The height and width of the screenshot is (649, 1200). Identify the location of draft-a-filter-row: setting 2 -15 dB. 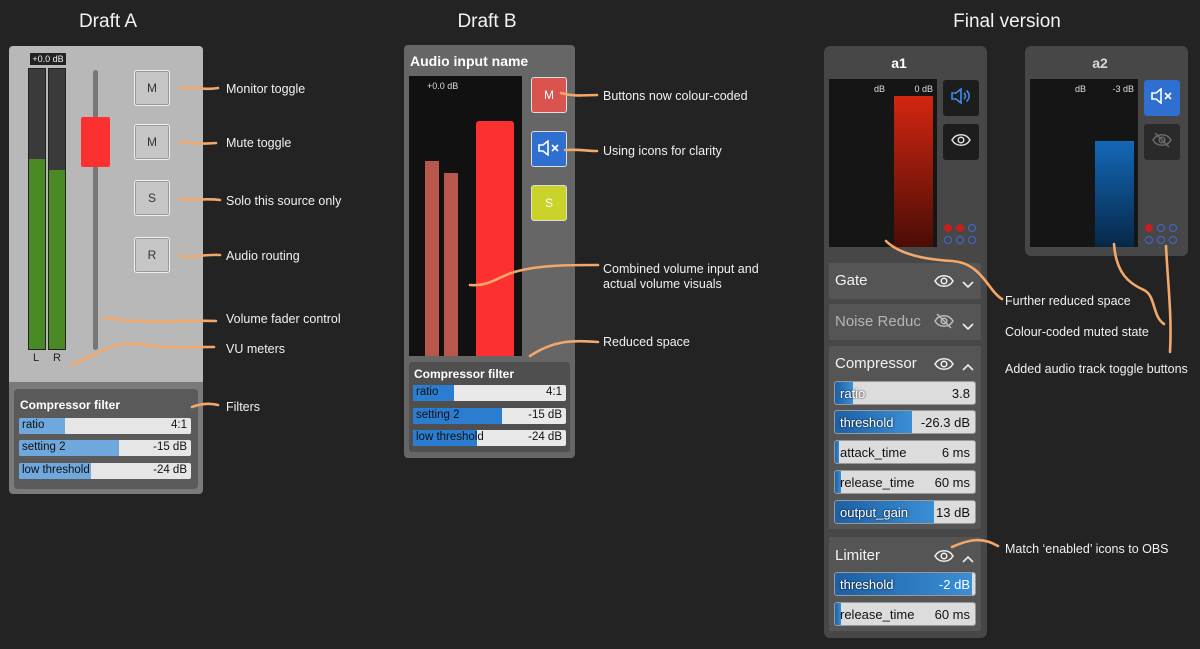
(105, 448).